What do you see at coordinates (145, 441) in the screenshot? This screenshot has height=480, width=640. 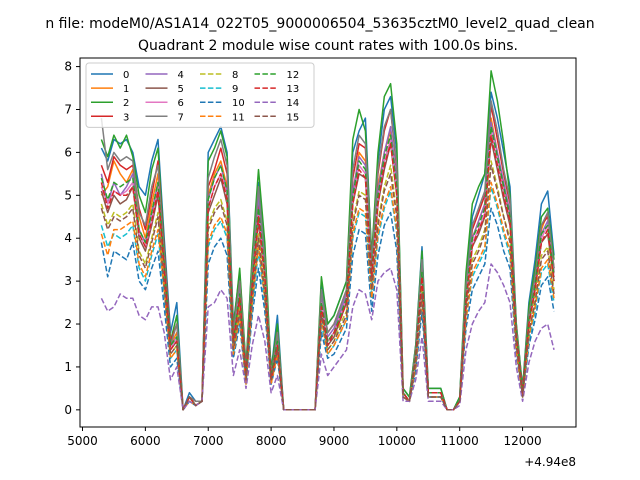 I see `x-tick-label: 6000` at bounding box center [145, 441].